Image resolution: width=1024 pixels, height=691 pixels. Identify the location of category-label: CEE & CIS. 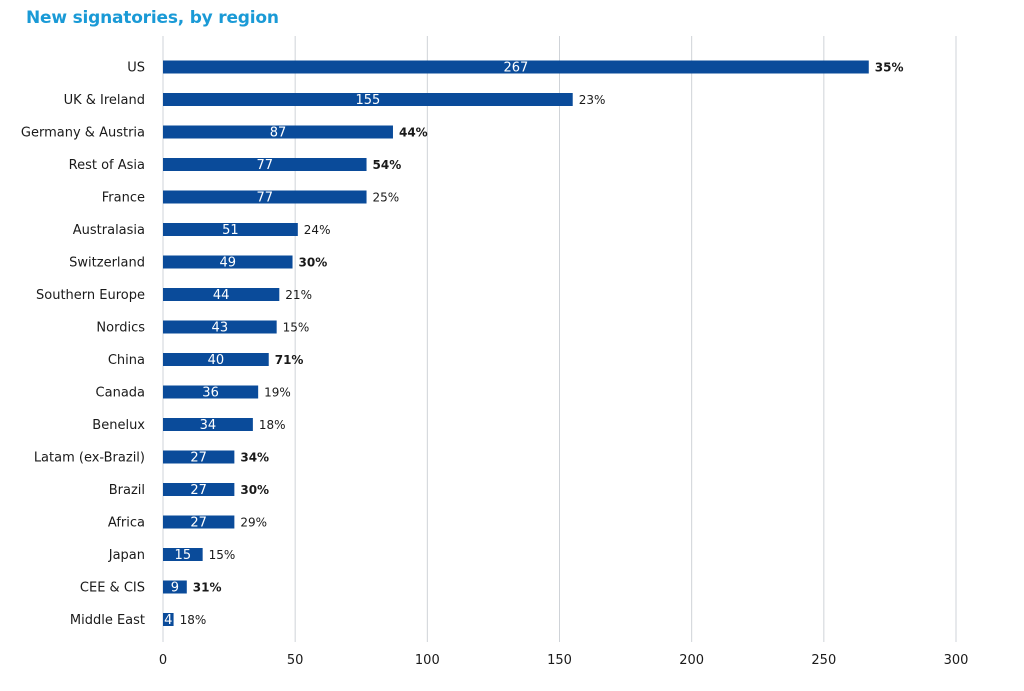
(112, 588).